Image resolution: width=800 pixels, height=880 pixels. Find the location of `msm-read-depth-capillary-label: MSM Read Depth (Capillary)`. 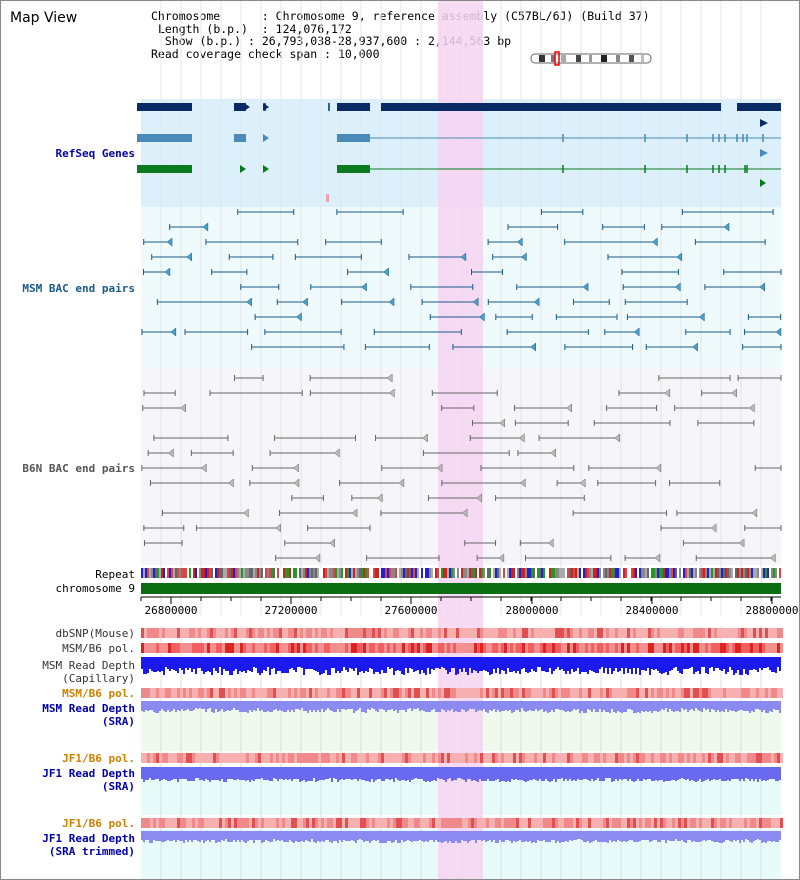

msm-read-depth-capillary-label: MSM Read Depth (Capillary) is located at coordinates (88, 672).